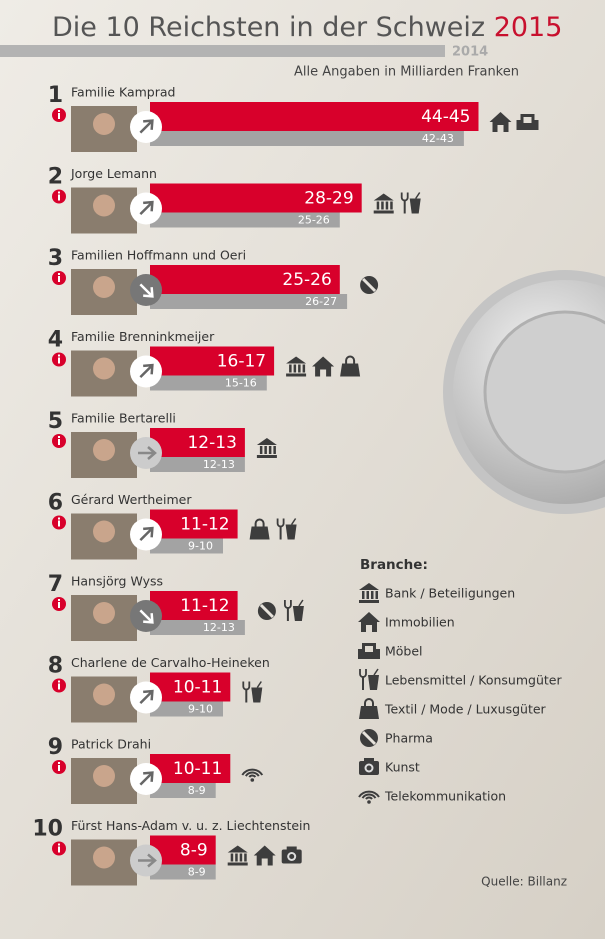 This screenshot has height=939, width=605. What do you see at coordinates (170, 662) in the screenshot?
I see `person-name: Charlene de Carvalho-Heineken` at bounding box center [170, 662].